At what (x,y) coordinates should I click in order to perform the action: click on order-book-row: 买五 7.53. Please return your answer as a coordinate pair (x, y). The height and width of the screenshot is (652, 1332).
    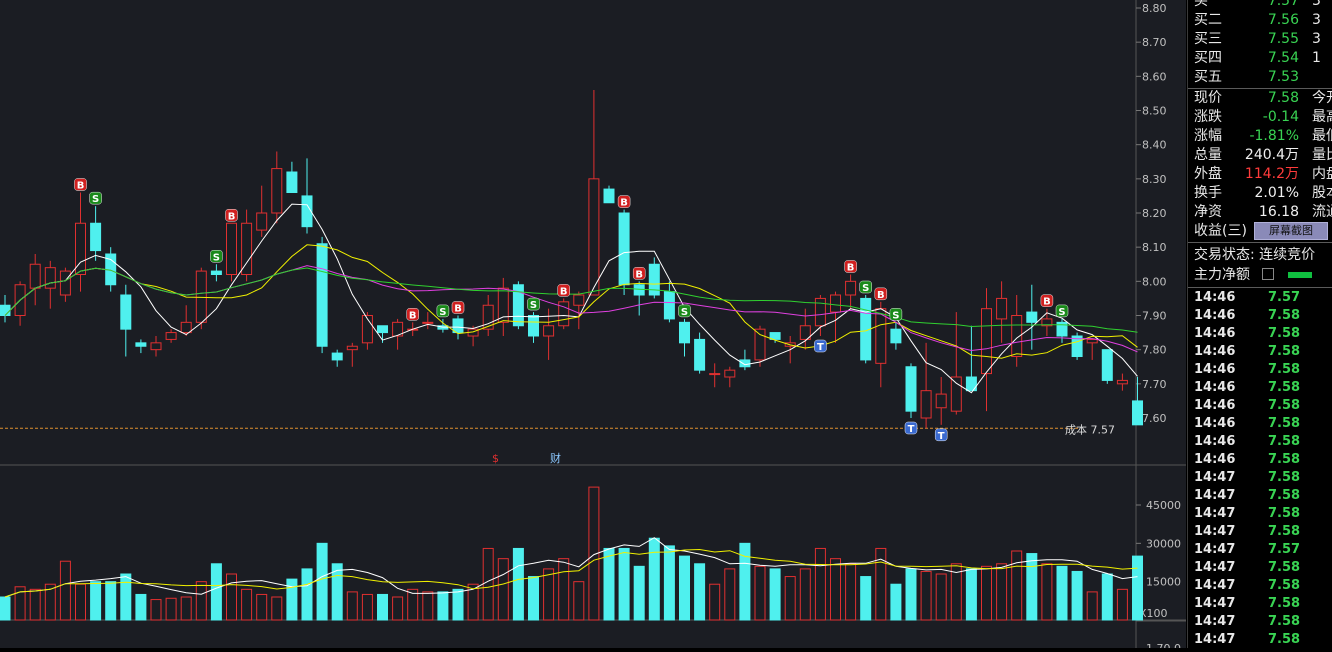
    Looking at the image, I should click on (1260, 77).